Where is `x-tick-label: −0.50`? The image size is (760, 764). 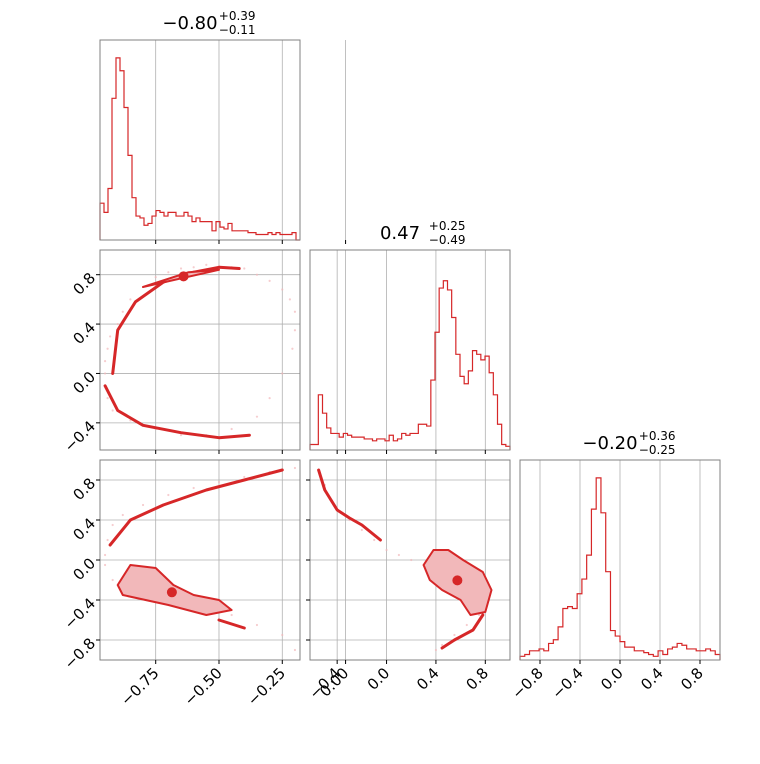
x-tick-label: −0.50 is located at coordinates (203, 686).